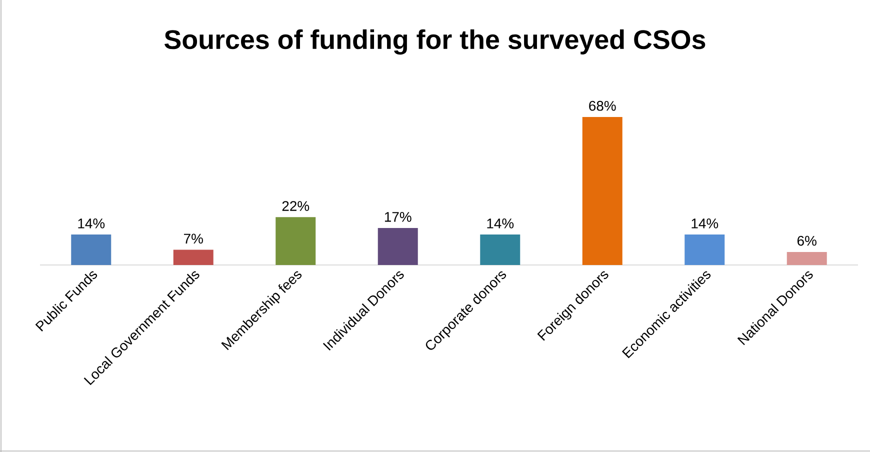 The image size is (870, 452). Describe the element at coordinates (602, 105) in the screenshot. I see `data-label: 68%` at that location.